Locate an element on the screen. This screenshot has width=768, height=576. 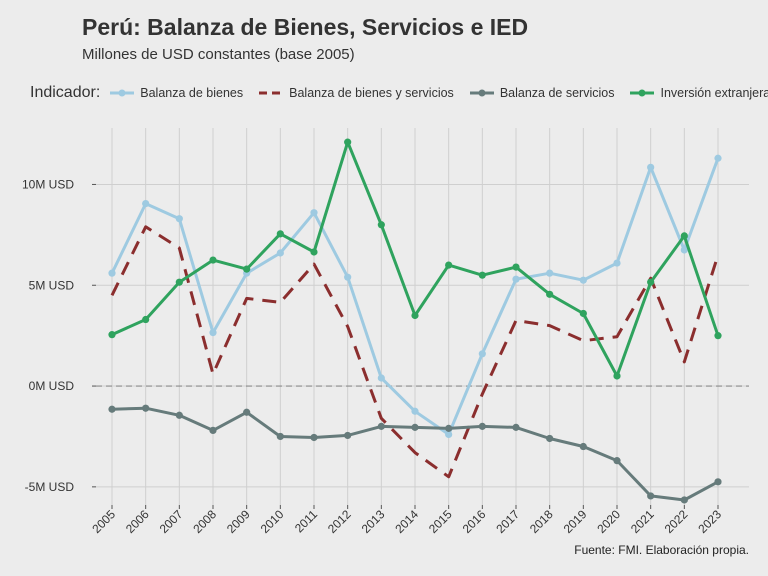
x-tick-label: 2005 is located at coordinates (103, 521).